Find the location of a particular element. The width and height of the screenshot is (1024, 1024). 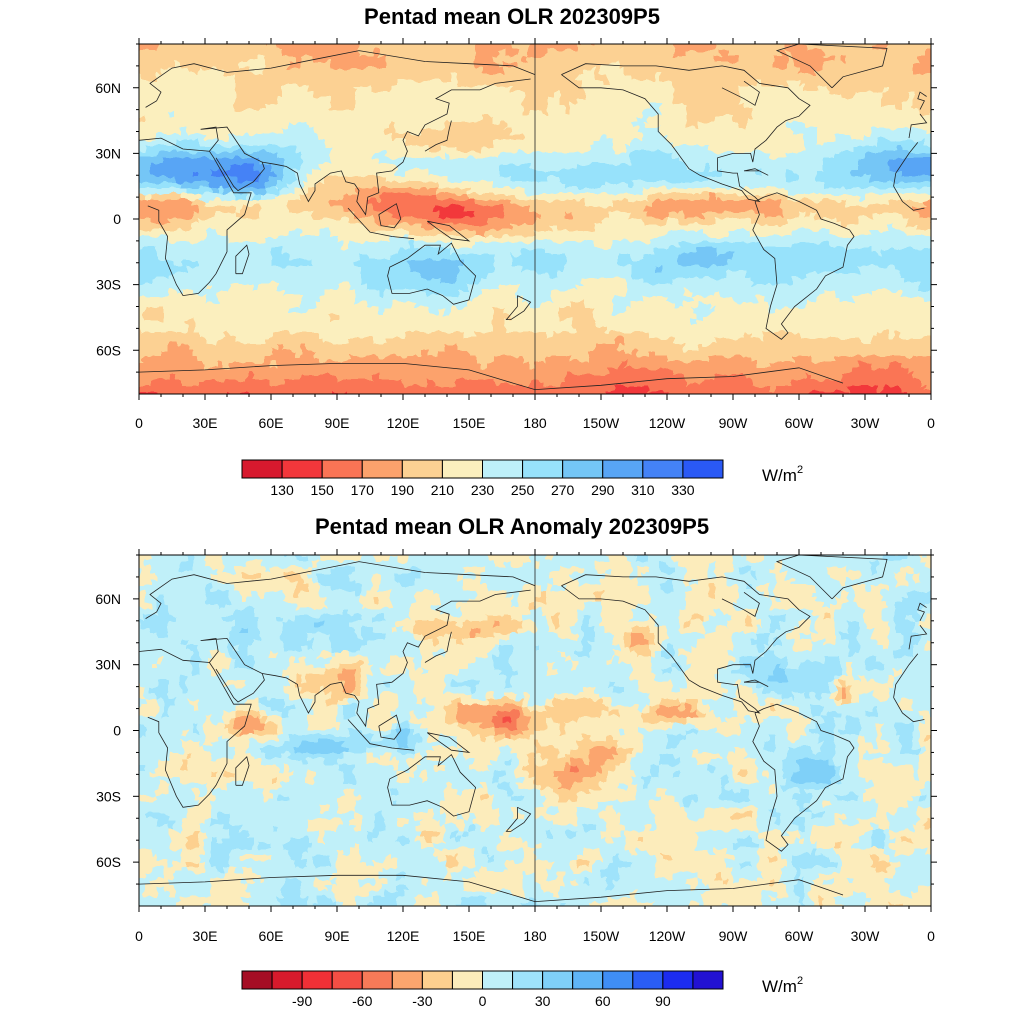

anomaly-panel-title: Pentad mean OLR Anomaly 202309P5 is located at coordinates (512, 526).